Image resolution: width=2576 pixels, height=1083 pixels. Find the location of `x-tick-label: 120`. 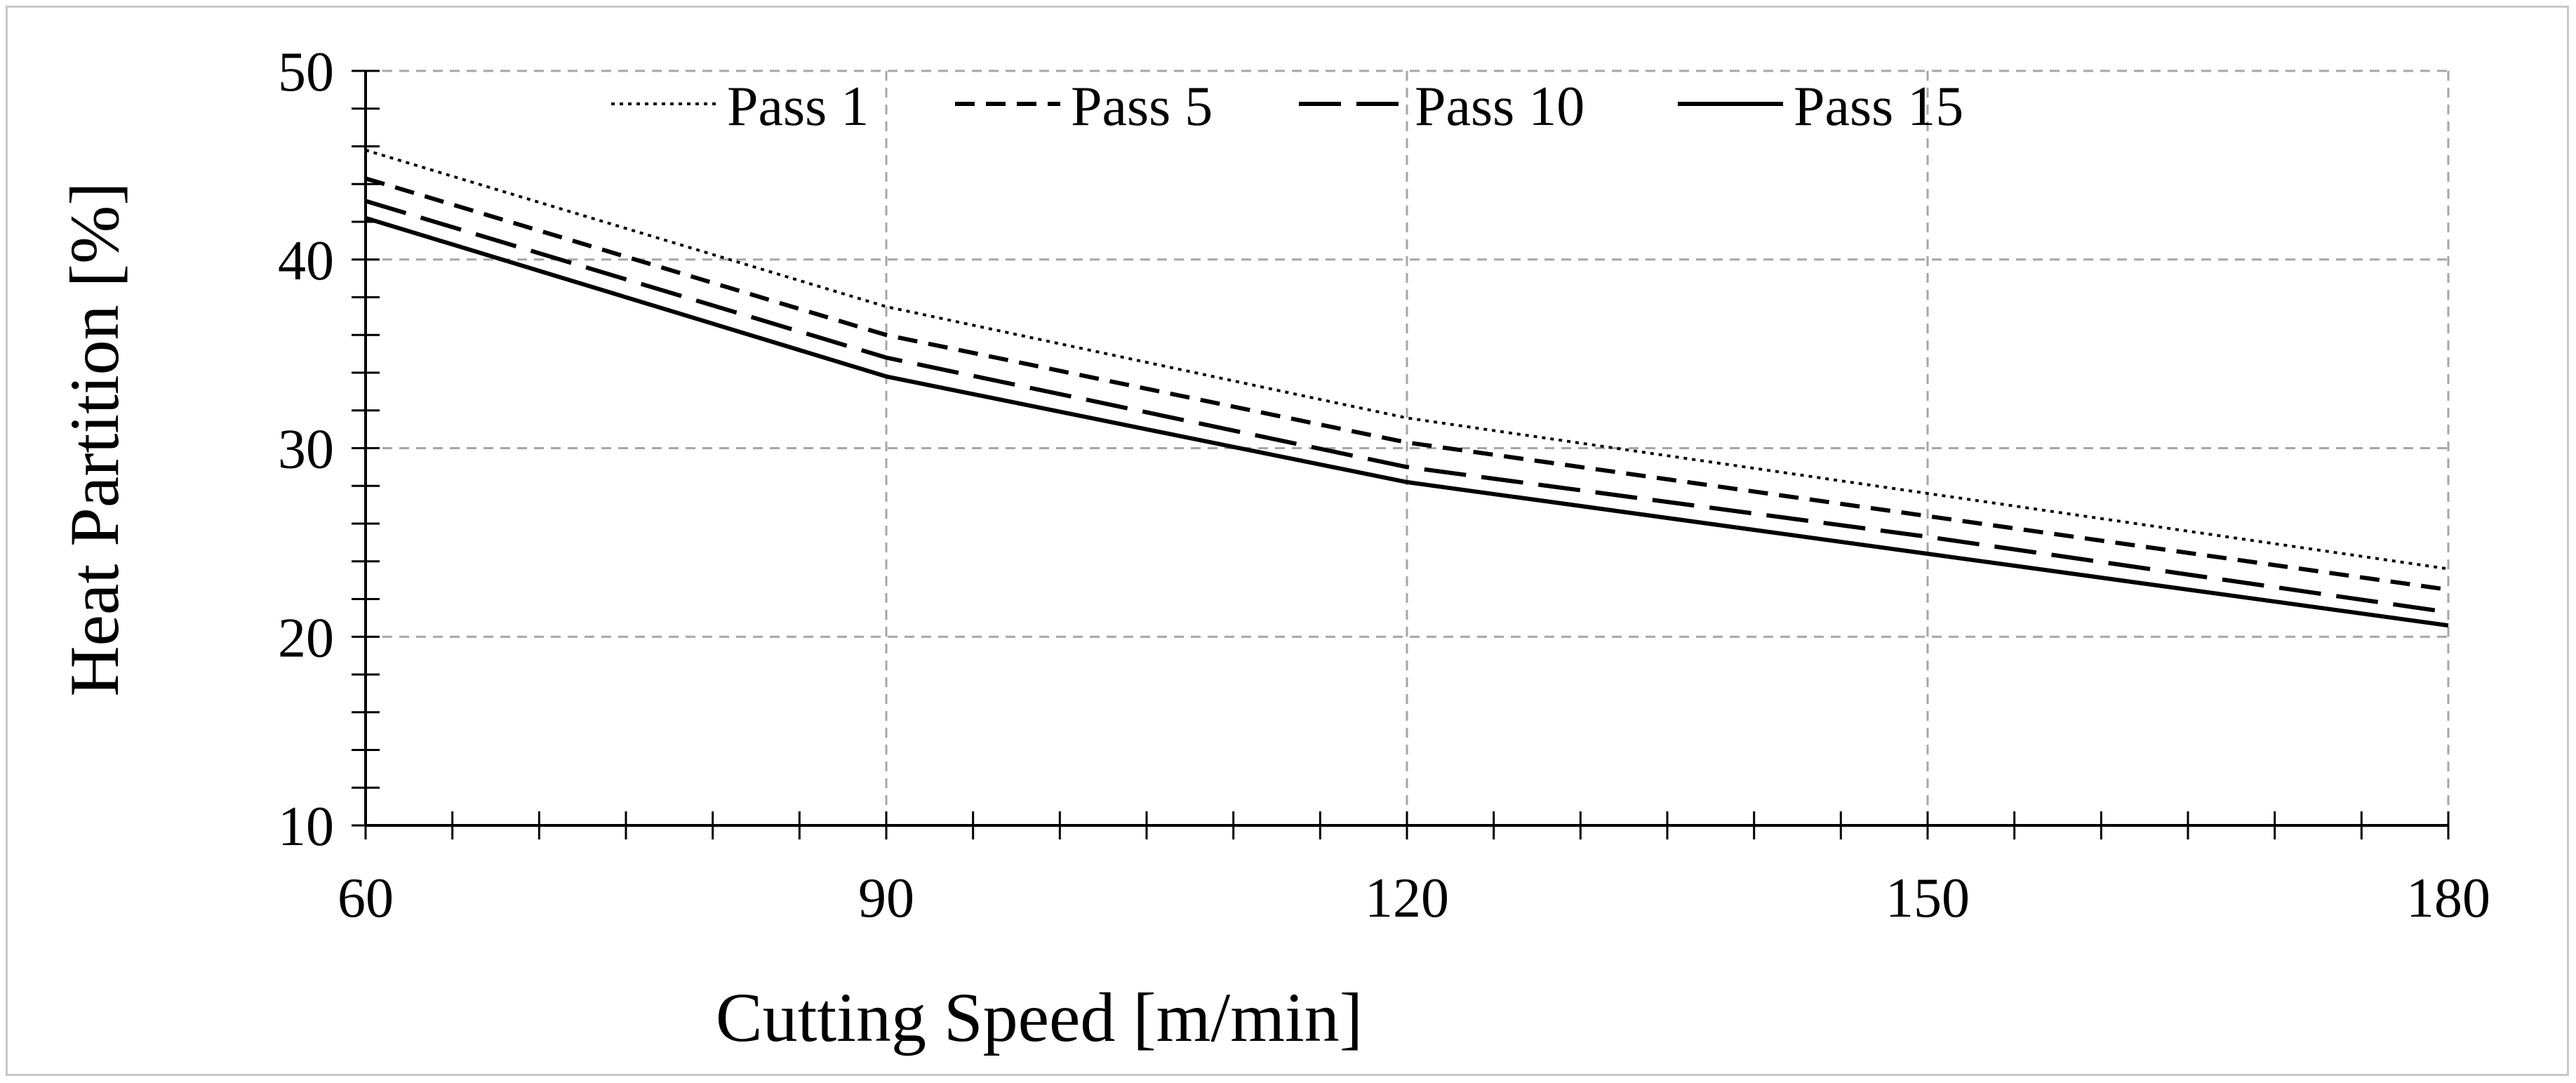

x-tick-label: 120 is located at coordinates (1407, 899).